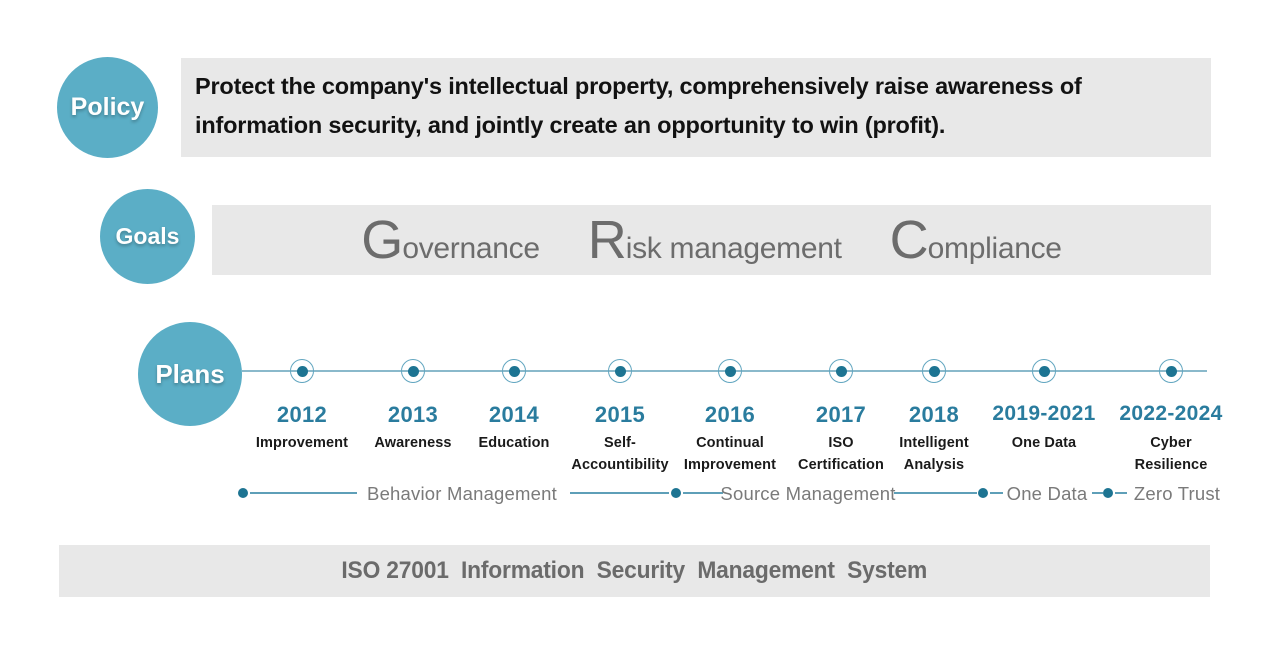 The width and height of the screenshot is (1272, 669). What do you see at coordinates (994, 248) in the screenshot?
I see `goal-compliance-rest: ompliance` at bounding box center [994, 248].